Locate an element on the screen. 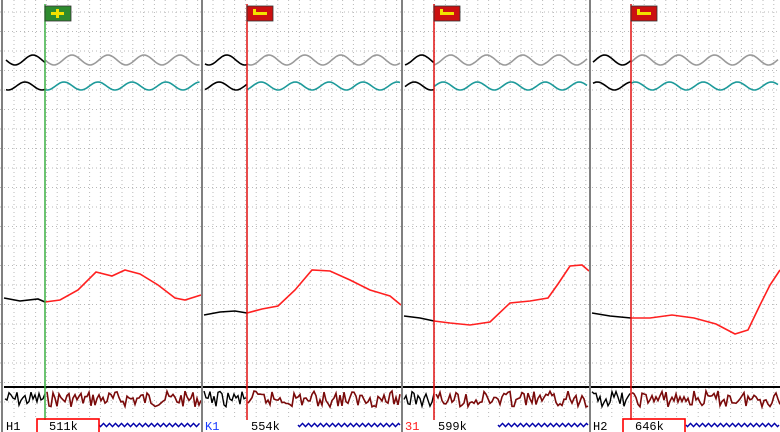 The height and width of the screenshot is (432, 780). green-start-flag-icon is located at coordinates (58, 13).